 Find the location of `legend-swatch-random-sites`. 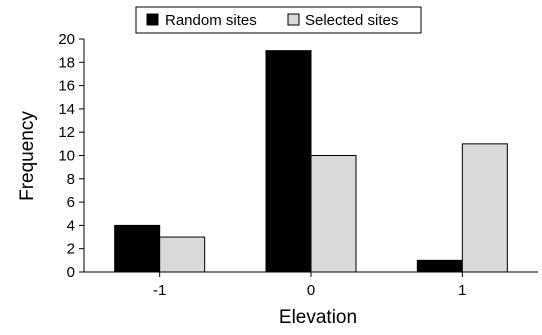

legend-swatch-random-sites is located at coordinates (152, 19).